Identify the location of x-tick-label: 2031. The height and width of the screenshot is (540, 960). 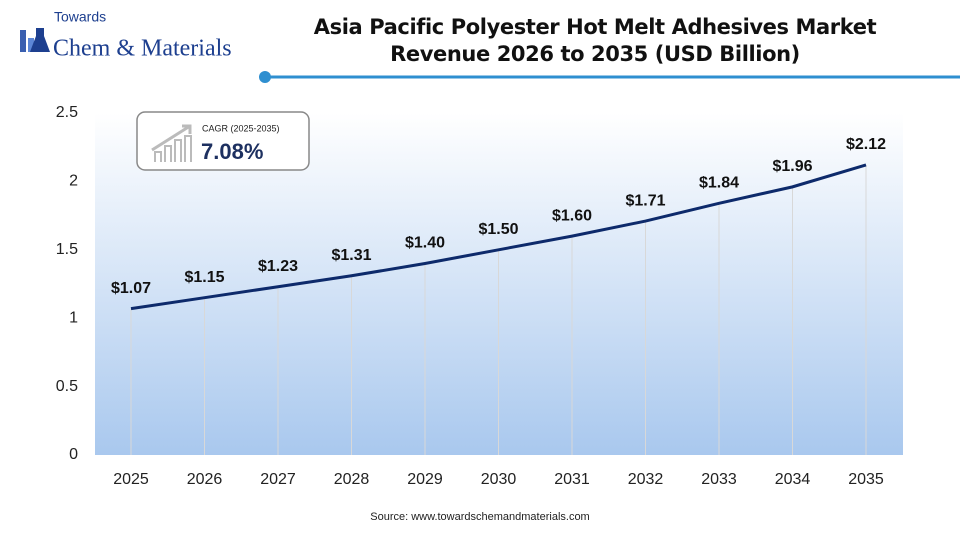
(572, 479).